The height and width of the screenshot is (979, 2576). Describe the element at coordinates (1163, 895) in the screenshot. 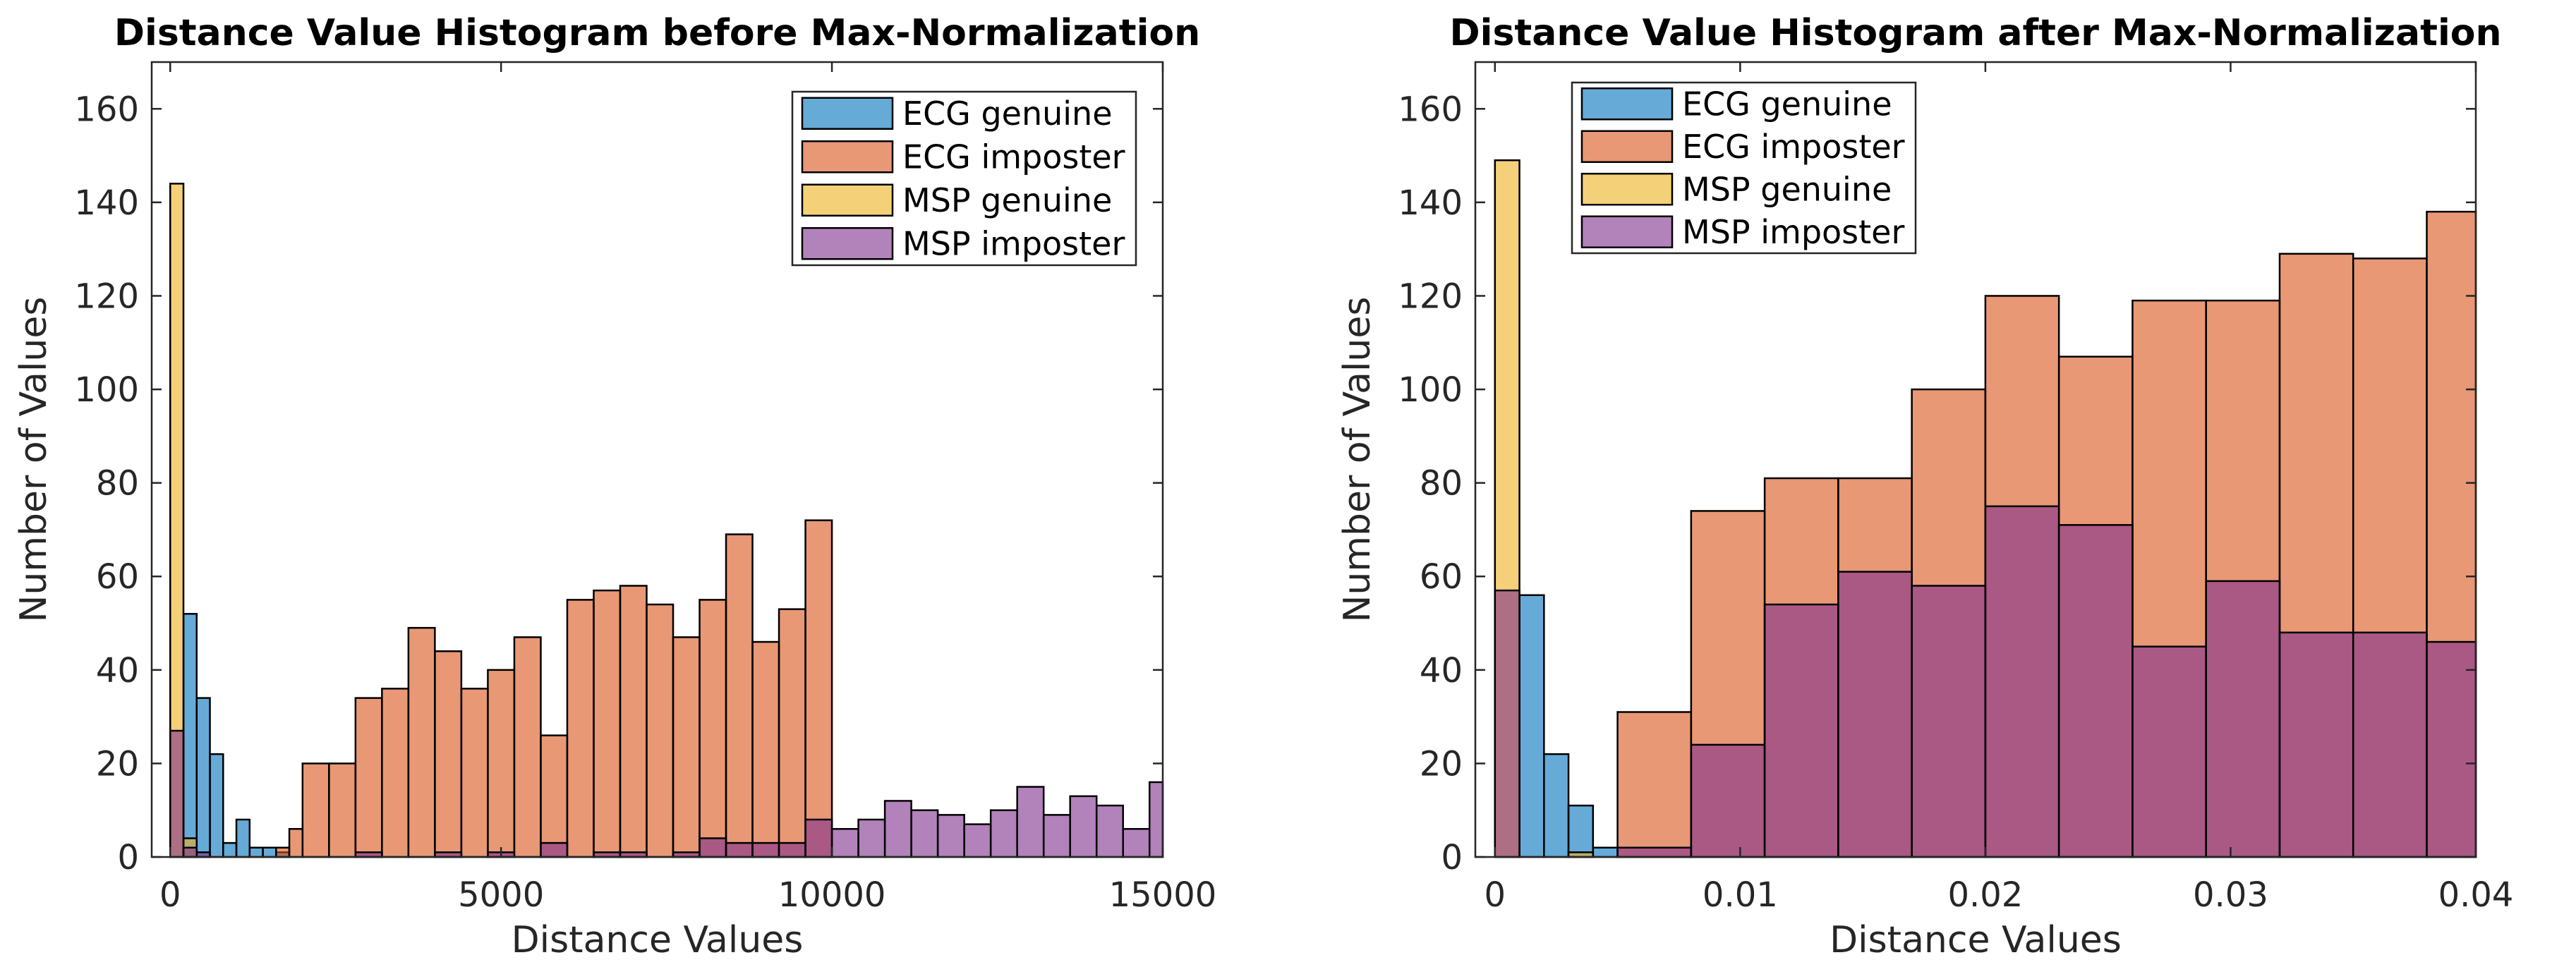

I see `x-tick-label: 15000` at that location.